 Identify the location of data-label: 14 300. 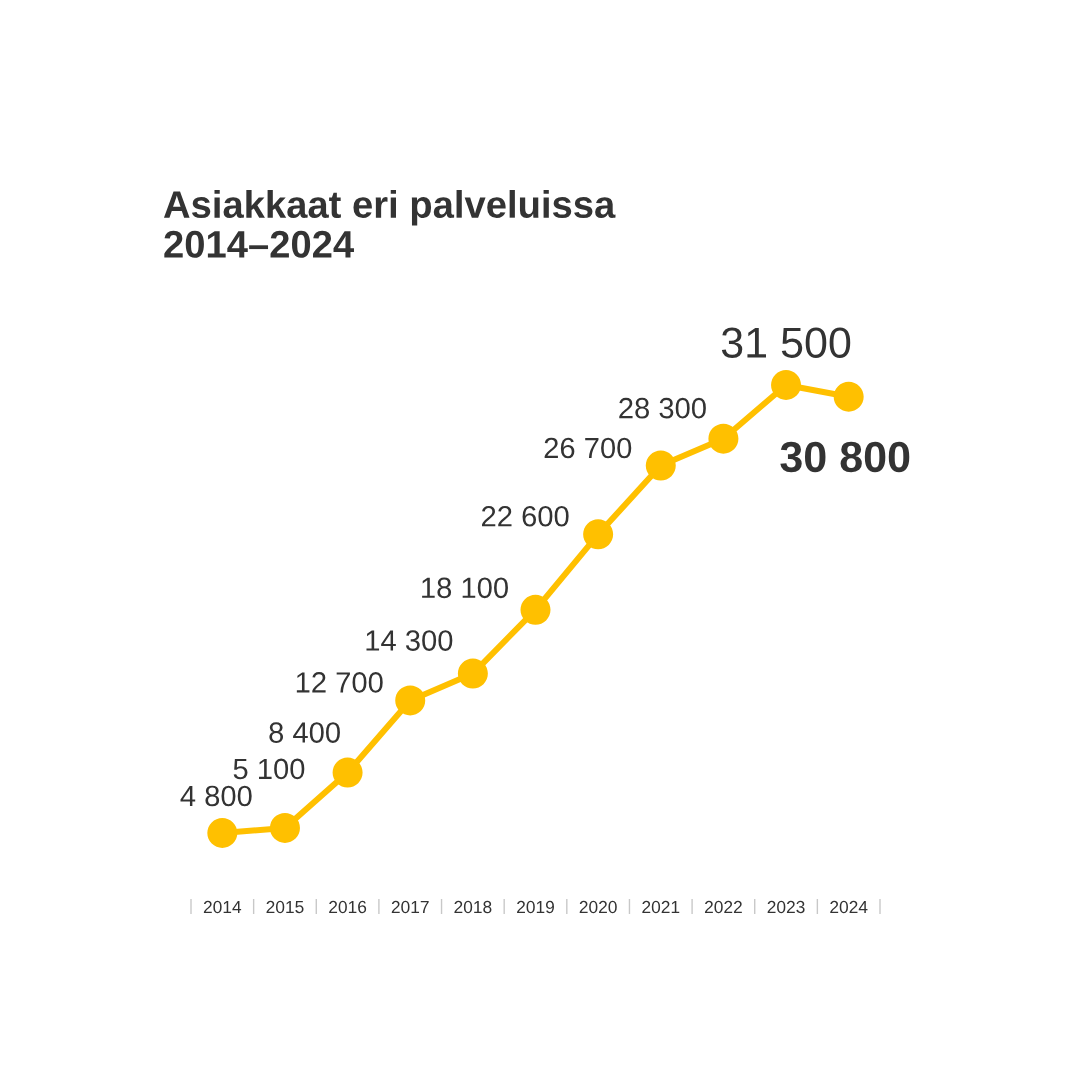
(409, 640).